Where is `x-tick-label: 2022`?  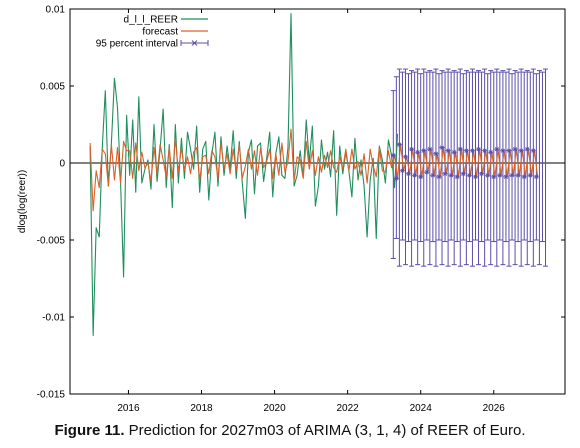 x-tick-label: 2022 is located at coordinates (348, 408).